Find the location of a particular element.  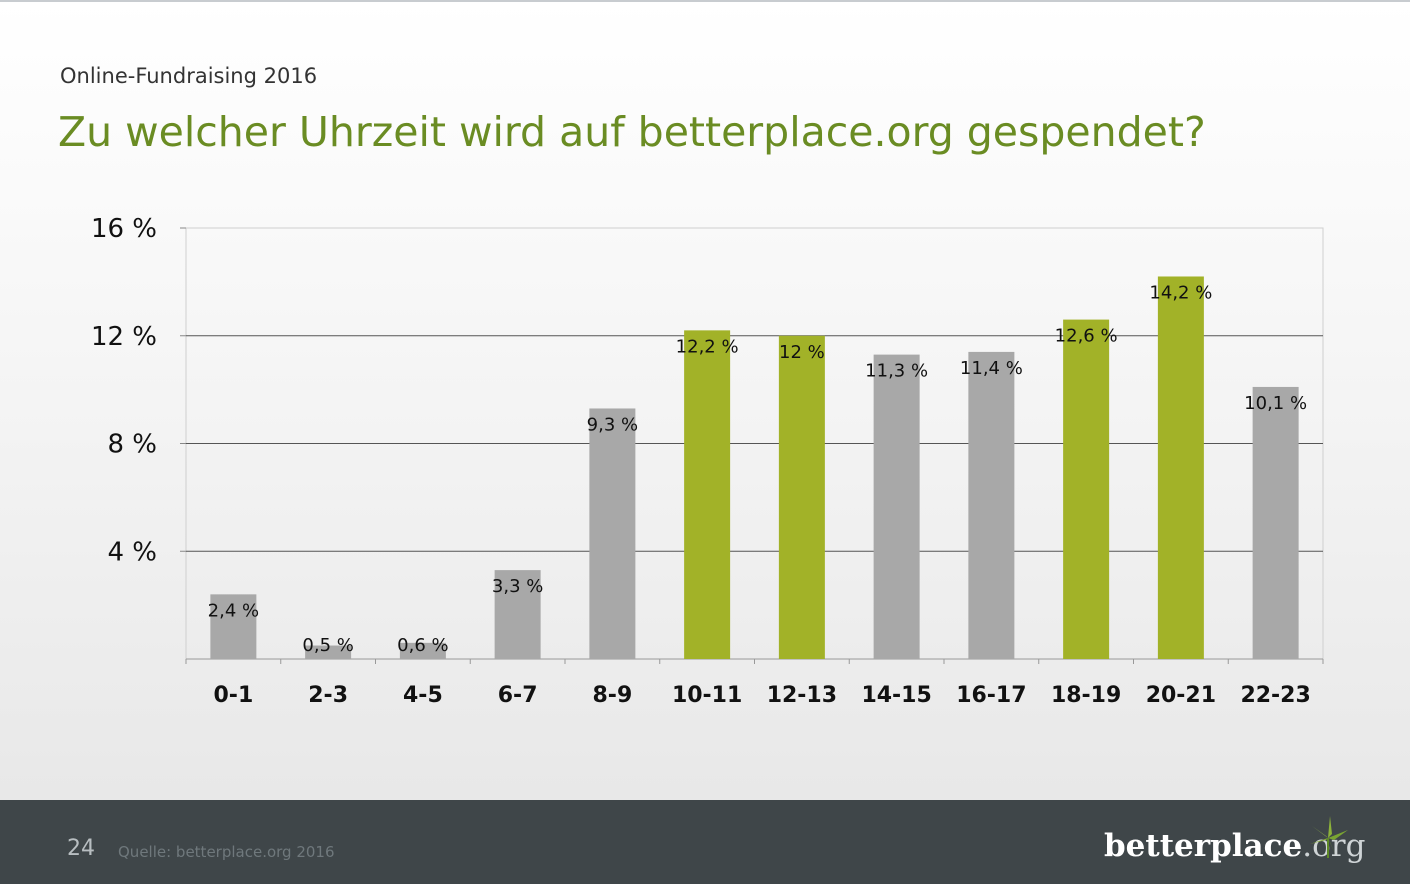

betterplace-logo: betterplace.org is located at coordinates (1234, 846).